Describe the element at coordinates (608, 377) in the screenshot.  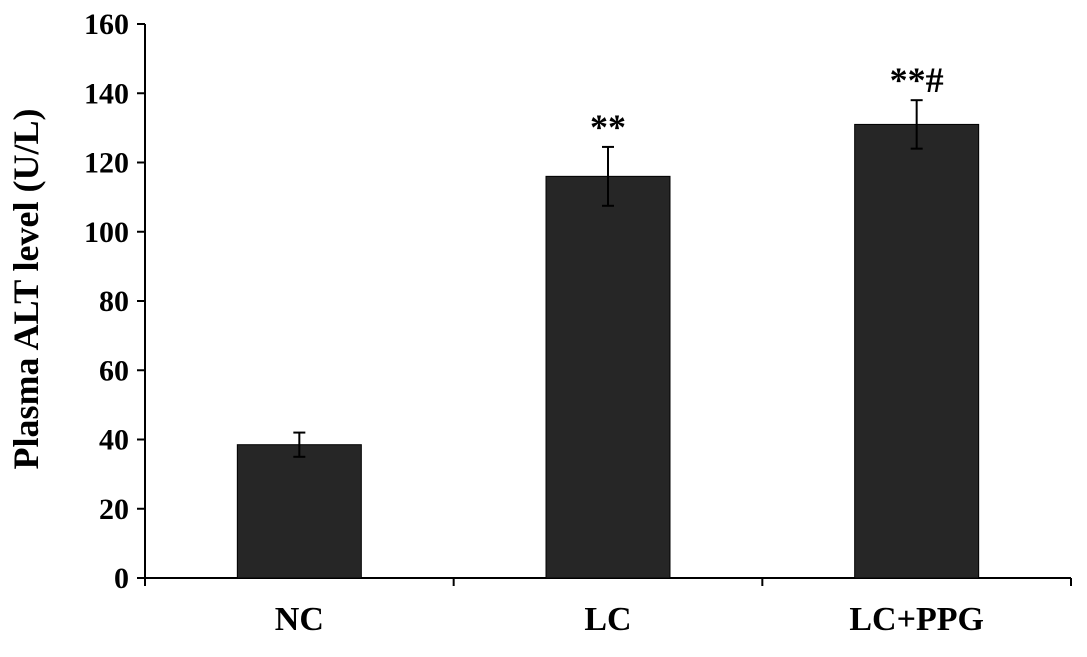
I see `bar-lc` at that location.